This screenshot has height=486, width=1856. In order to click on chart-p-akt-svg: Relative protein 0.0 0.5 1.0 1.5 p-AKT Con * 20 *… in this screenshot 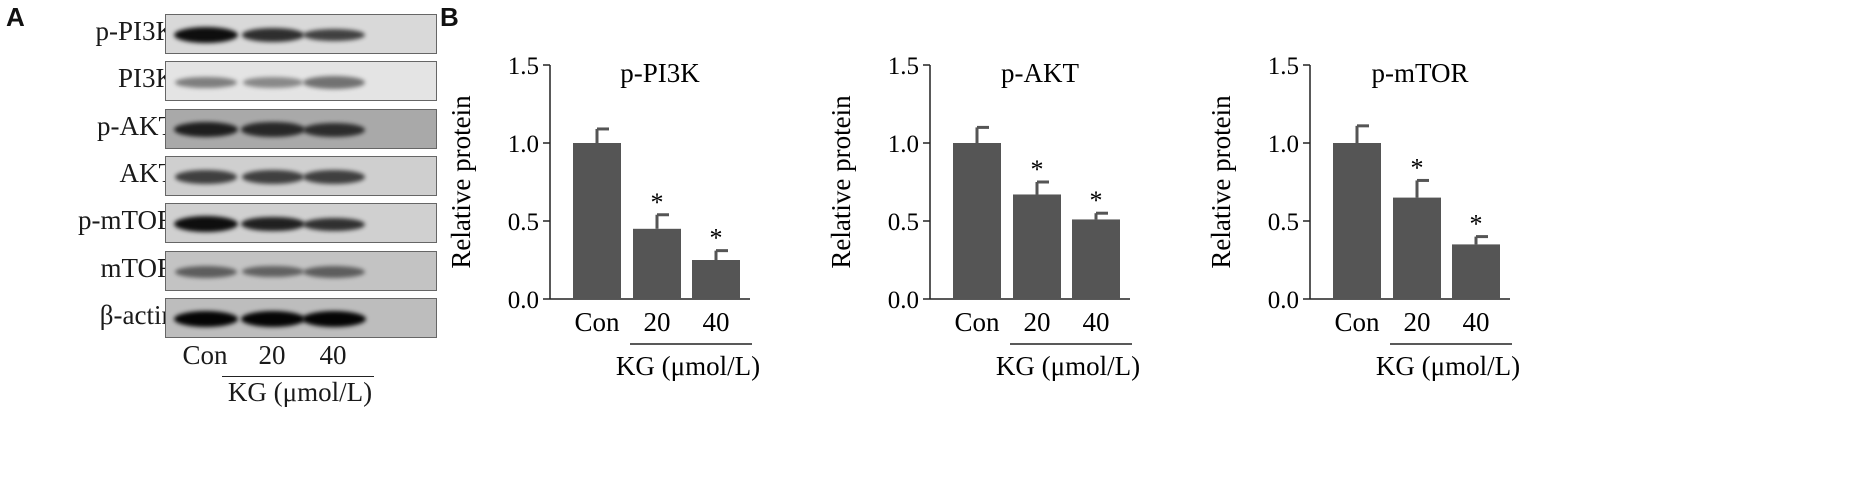, I will do `click(983, 217)`.